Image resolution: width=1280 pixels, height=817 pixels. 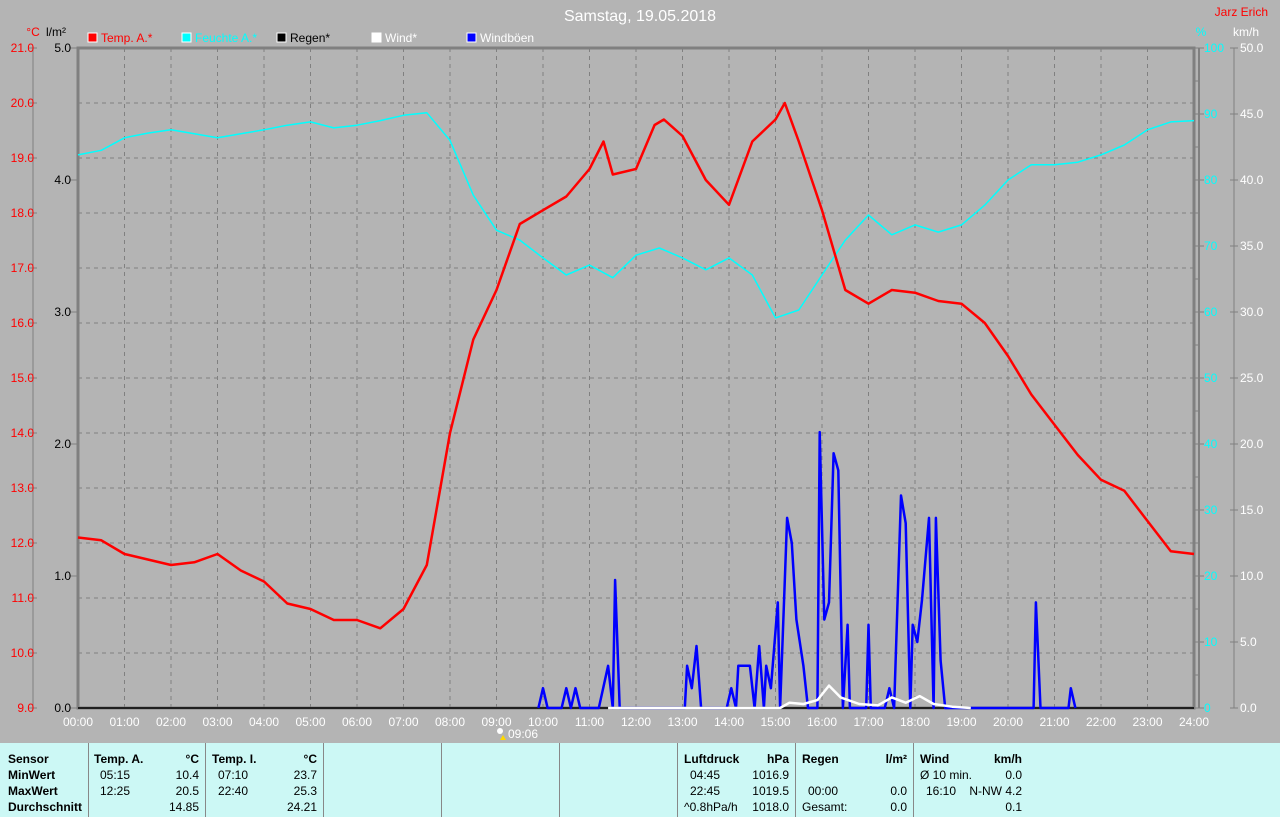 What do you see at coordinates (45, 807) in the screenshot?
I see `row-label-avg: Durchschnitt` at bounding box center [45, 807].